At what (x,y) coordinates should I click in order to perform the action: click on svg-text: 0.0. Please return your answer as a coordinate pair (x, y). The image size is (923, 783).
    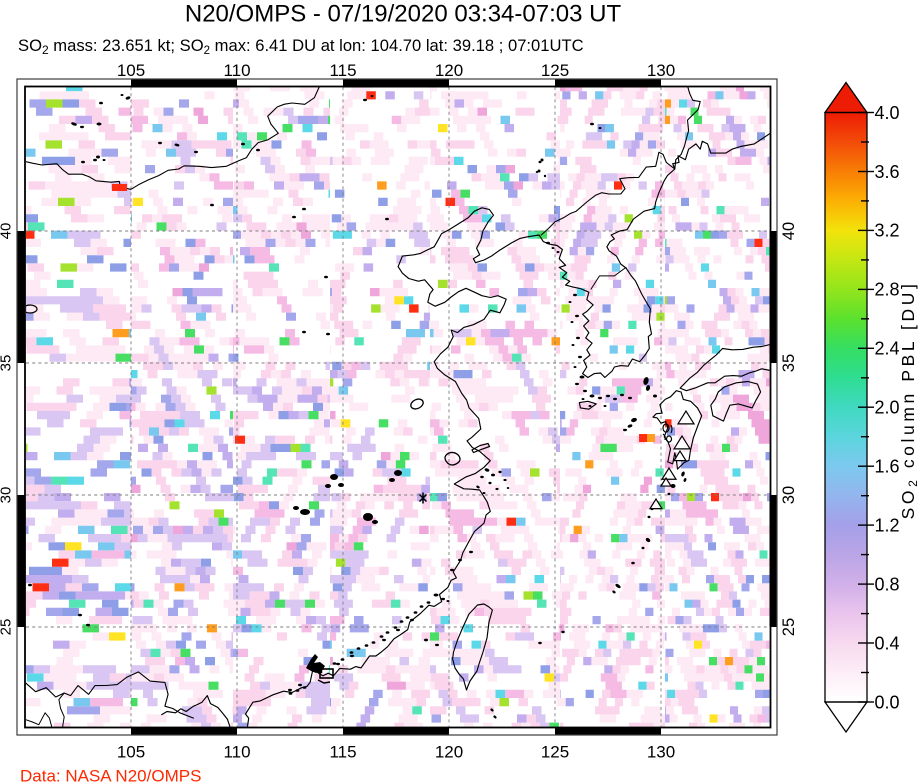
    Looking at the image, I should click on (887, 702).